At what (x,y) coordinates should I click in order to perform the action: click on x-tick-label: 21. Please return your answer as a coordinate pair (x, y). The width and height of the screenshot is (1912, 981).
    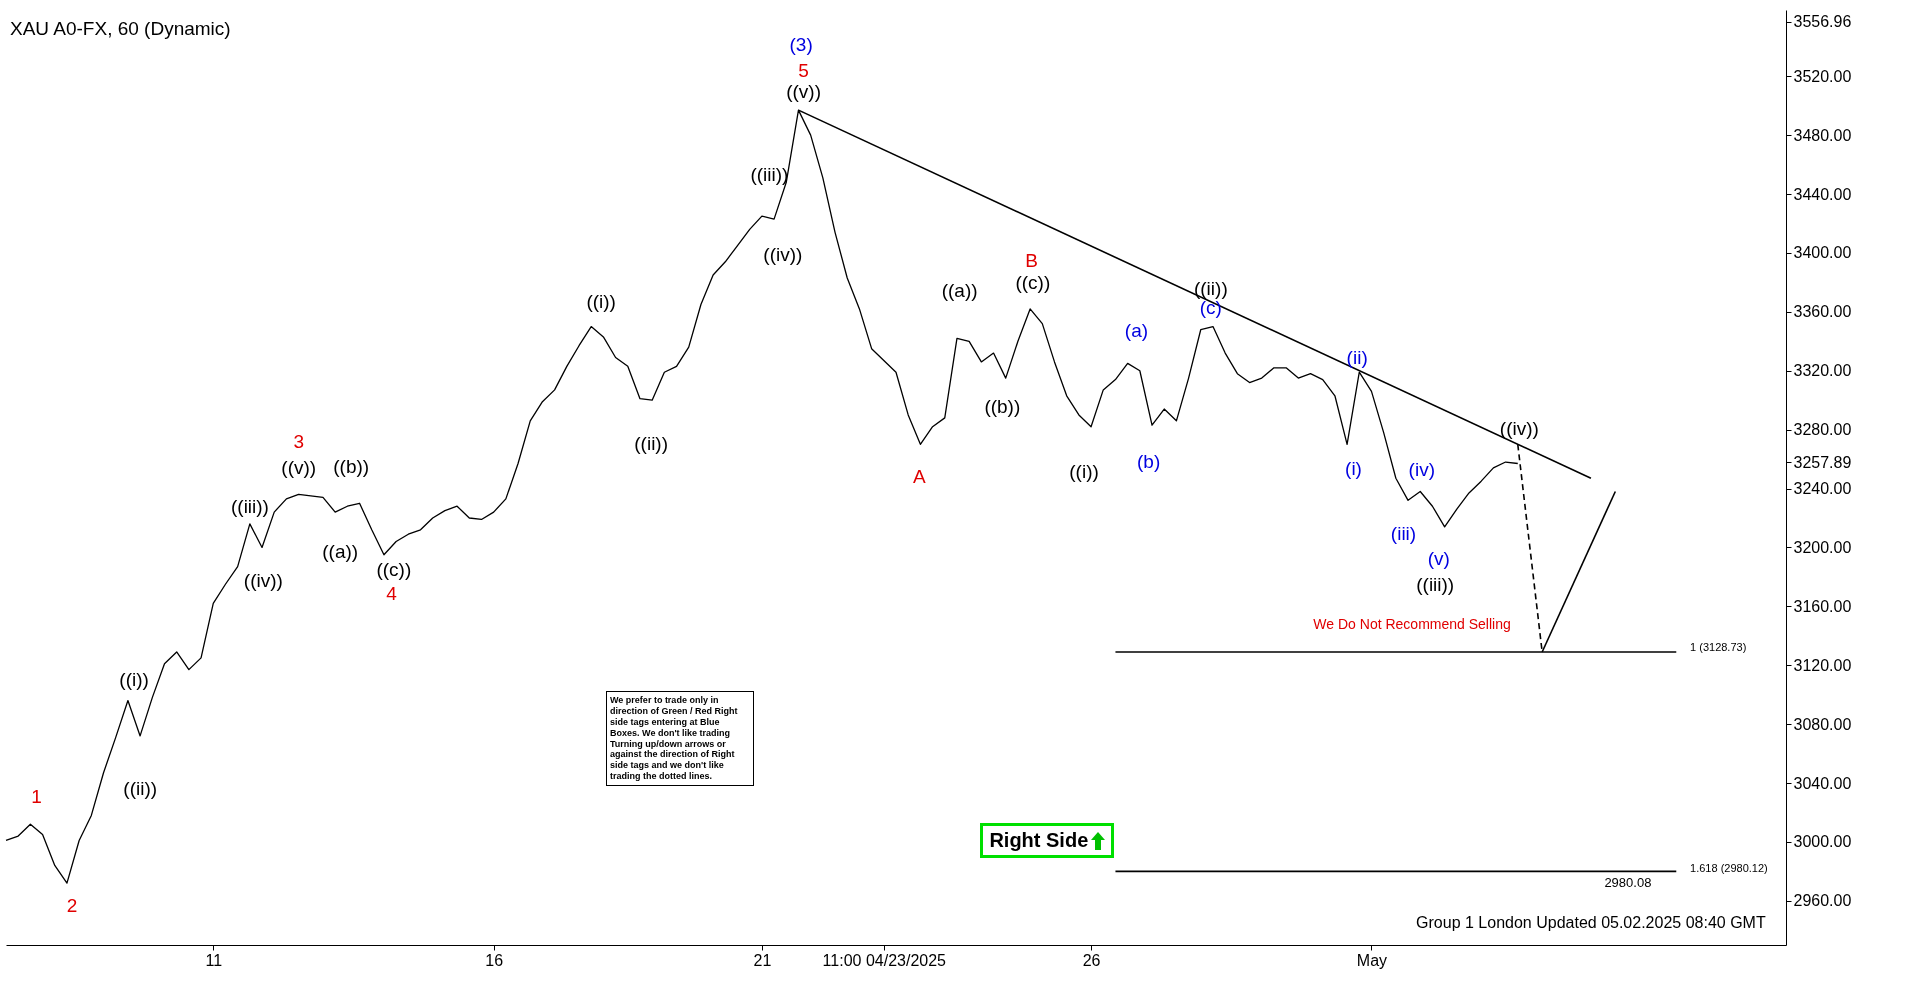
    Looking at the image, I should click on (762, 960).